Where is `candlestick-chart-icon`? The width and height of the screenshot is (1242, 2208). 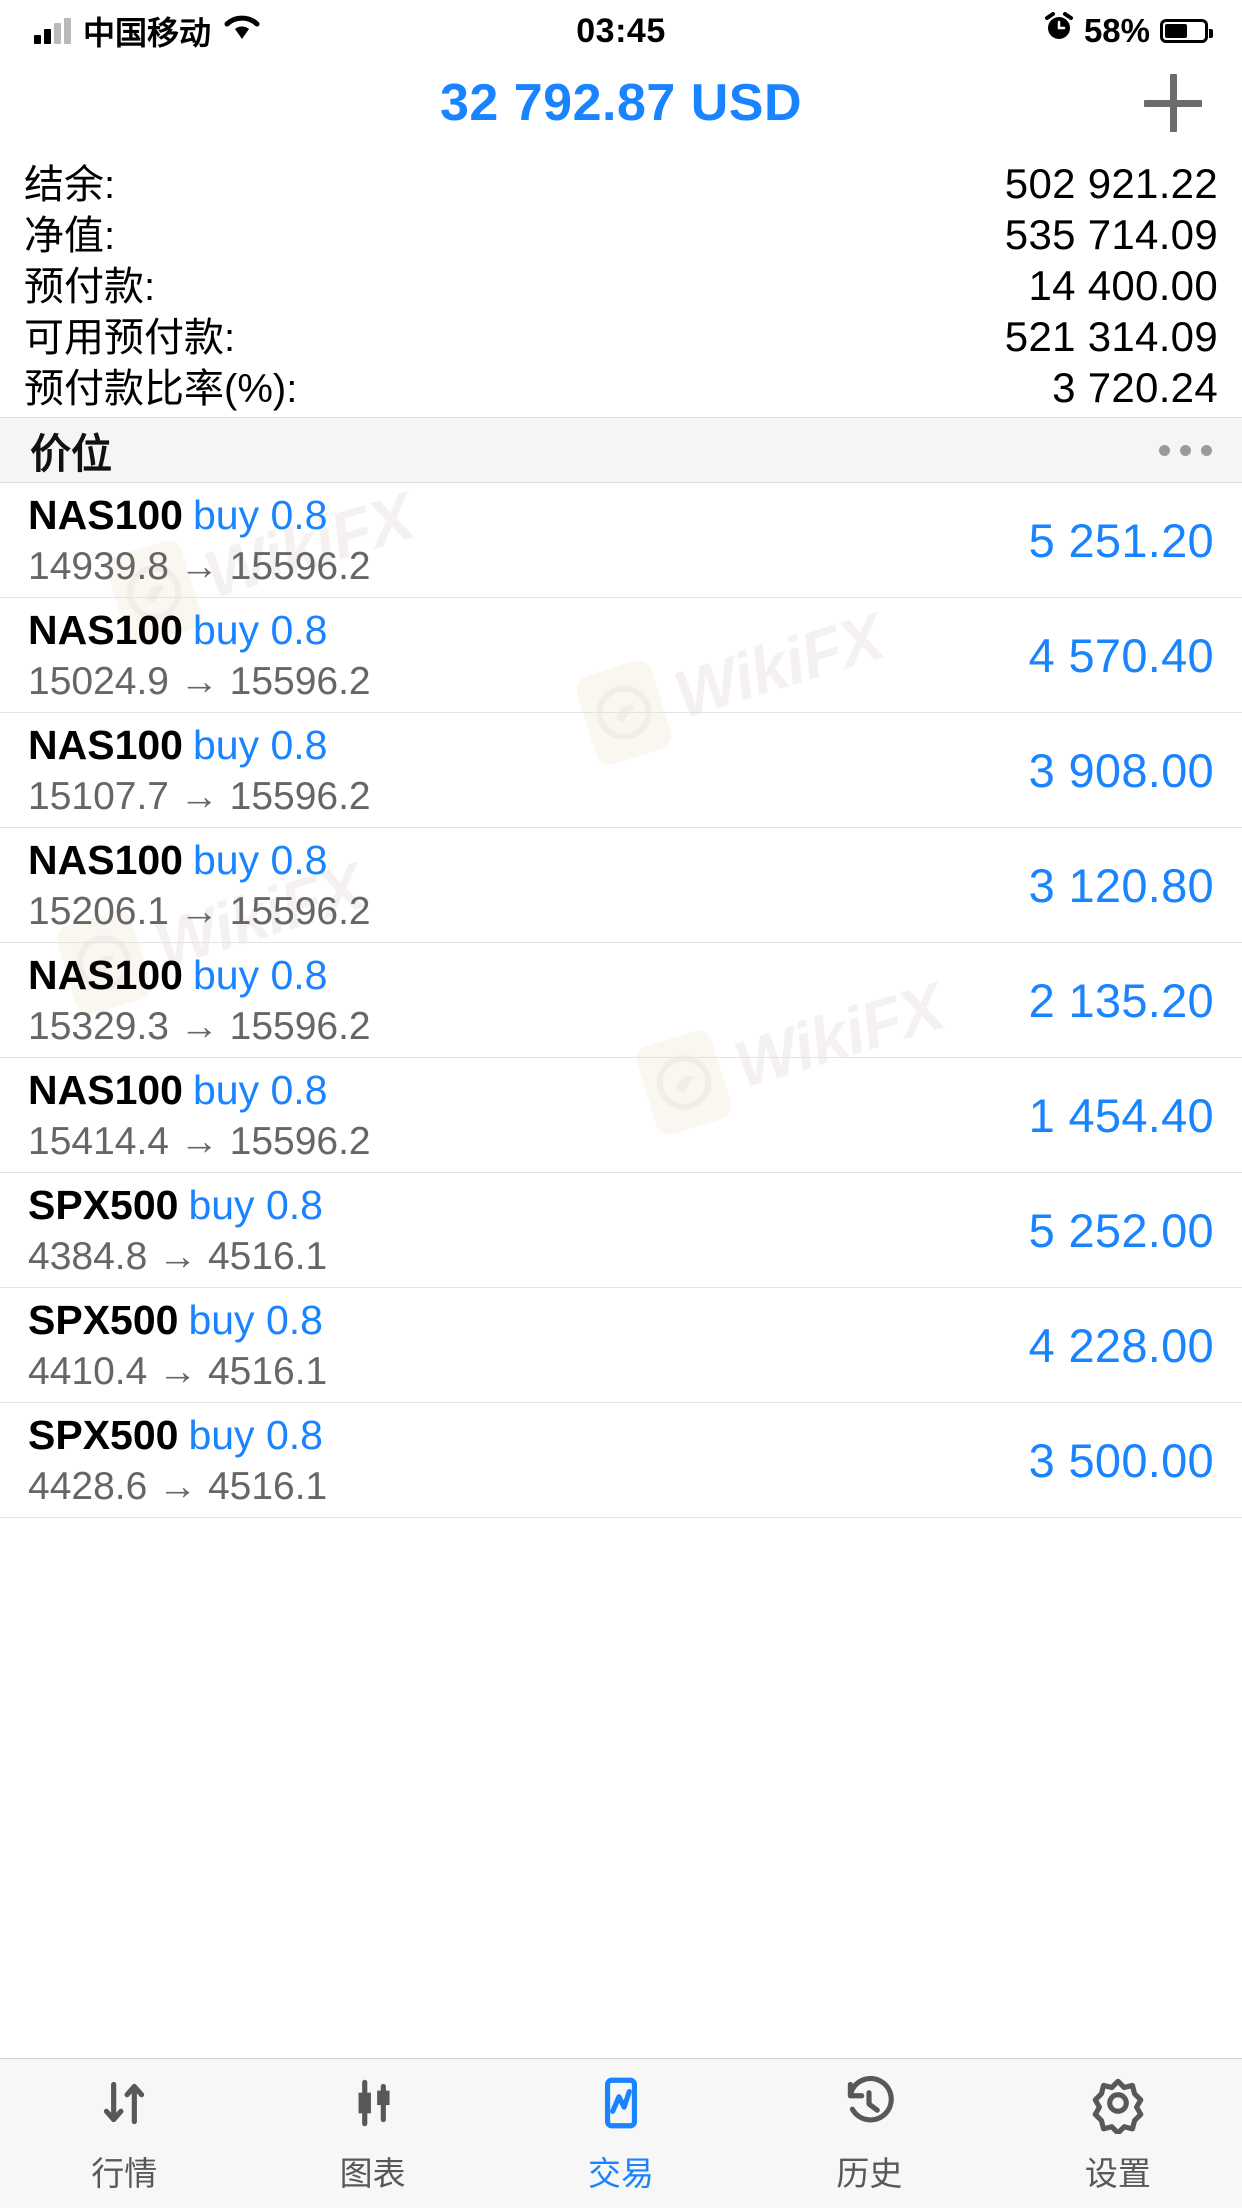 candlestick-chart-icon is located at coordinates (373, 2105).